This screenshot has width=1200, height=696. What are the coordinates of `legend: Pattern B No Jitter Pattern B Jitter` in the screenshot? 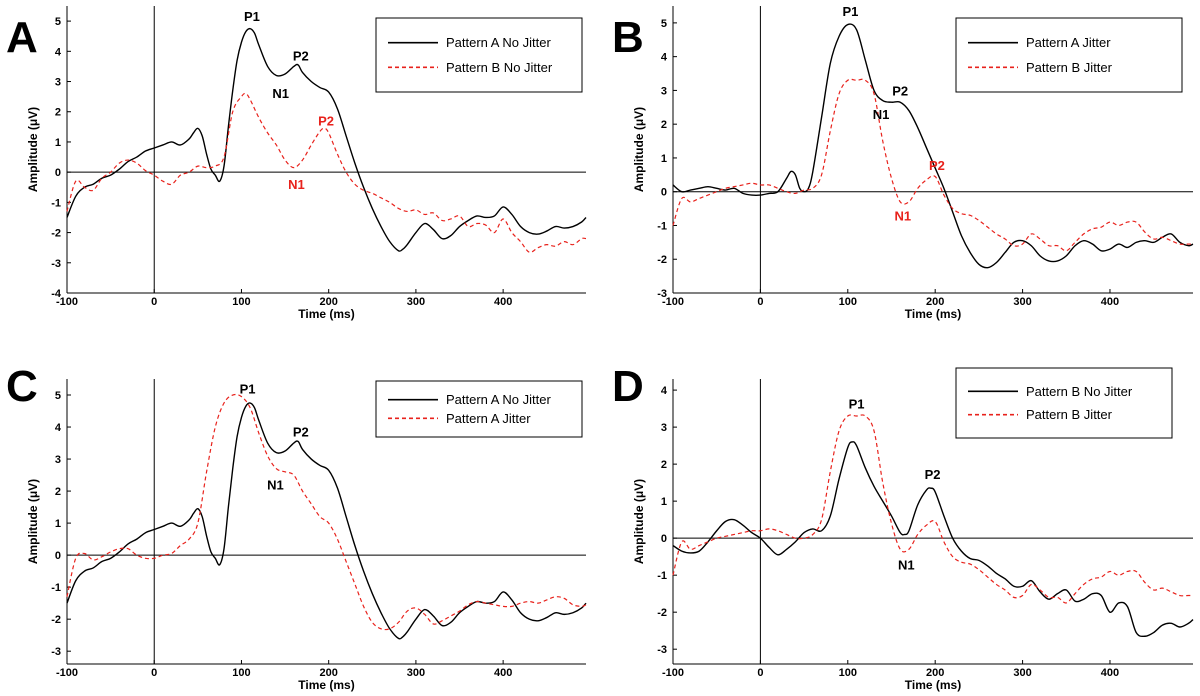 It's located at (1064, 403).